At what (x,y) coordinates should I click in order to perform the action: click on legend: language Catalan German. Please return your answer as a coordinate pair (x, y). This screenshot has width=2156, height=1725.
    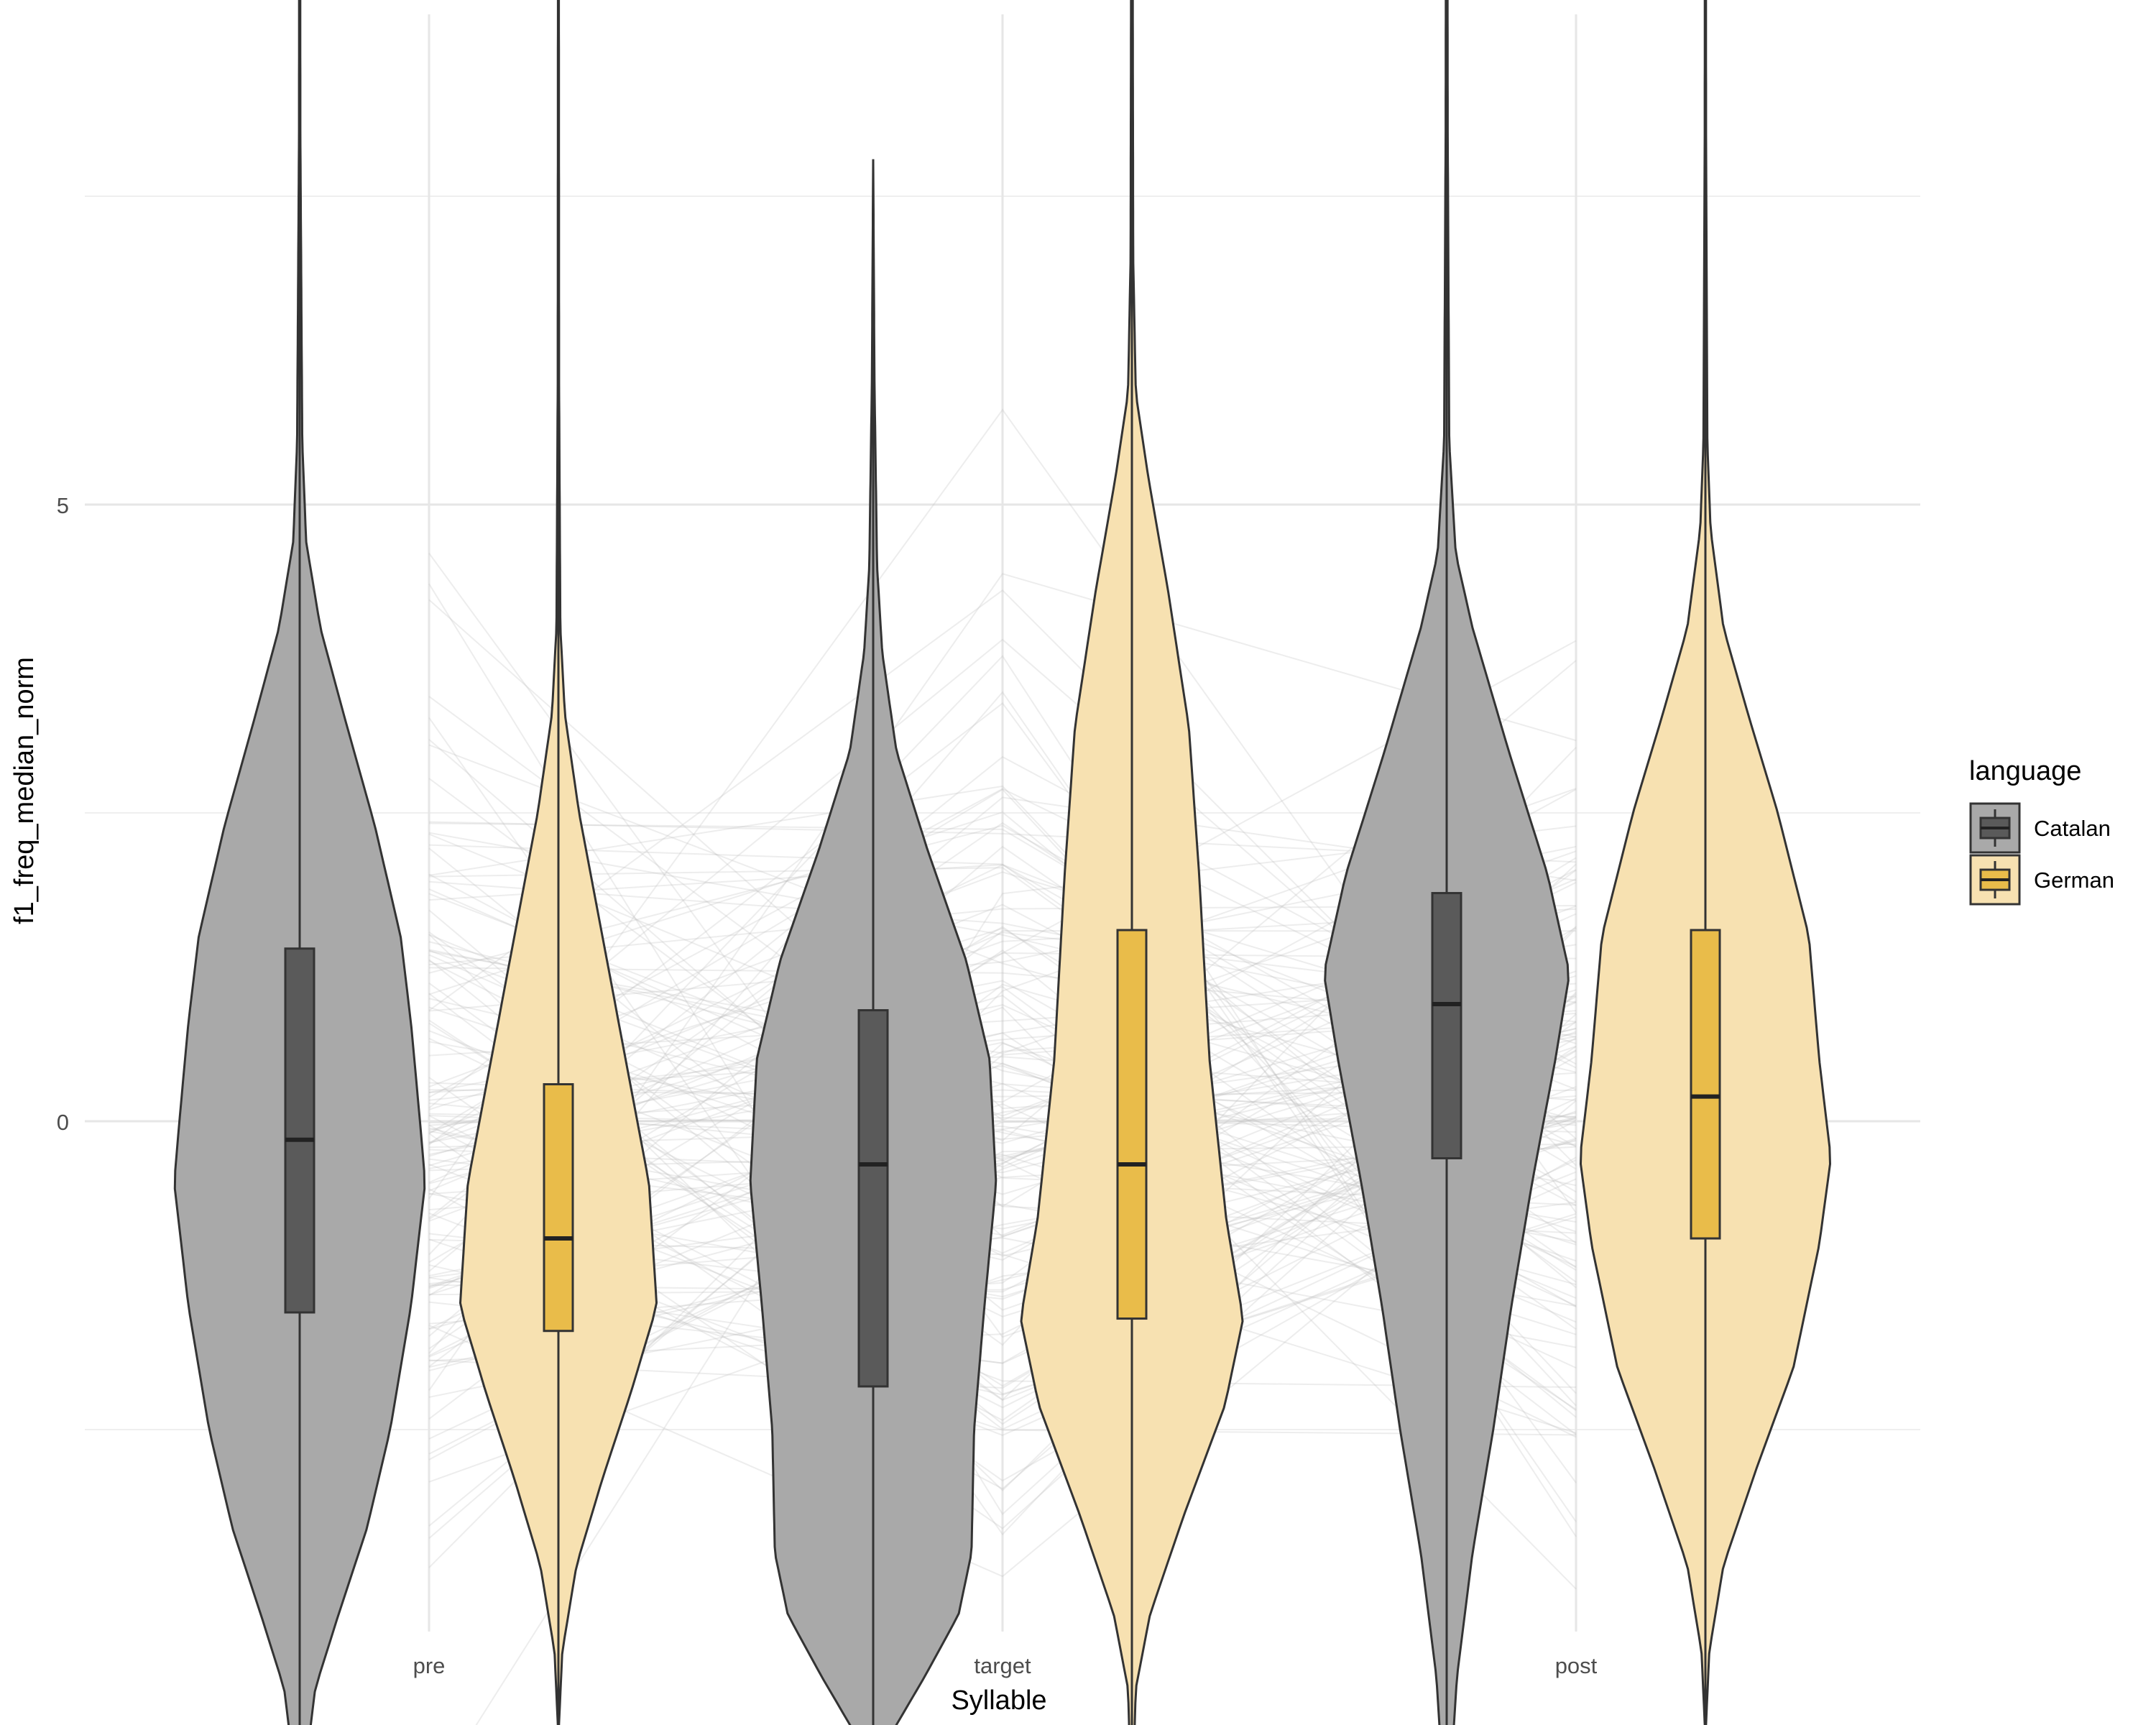
    Looking at the image, I should click on (2042, 831).